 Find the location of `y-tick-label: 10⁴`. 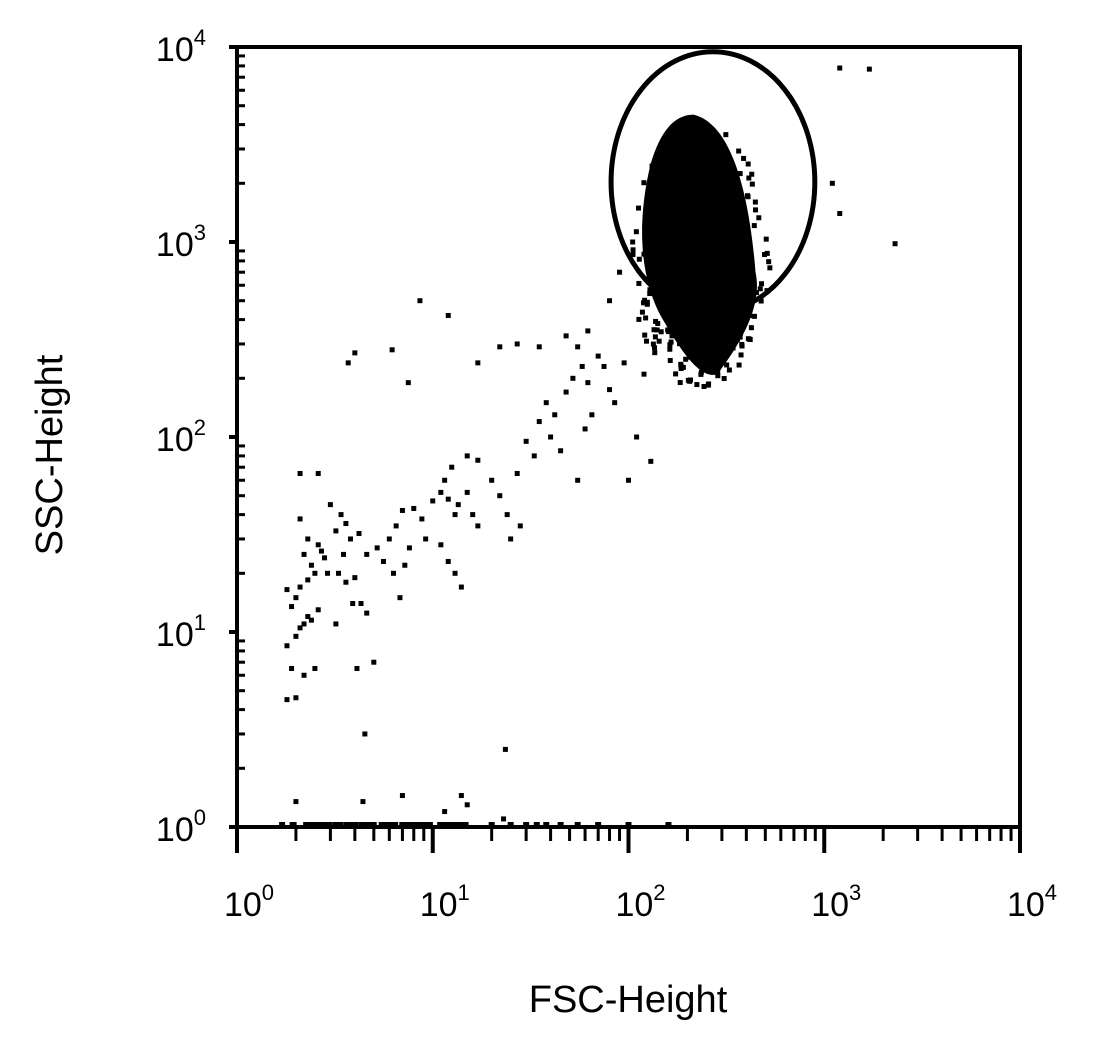

y-tick-label: 10⁴ is located at coordinates (181, 47).